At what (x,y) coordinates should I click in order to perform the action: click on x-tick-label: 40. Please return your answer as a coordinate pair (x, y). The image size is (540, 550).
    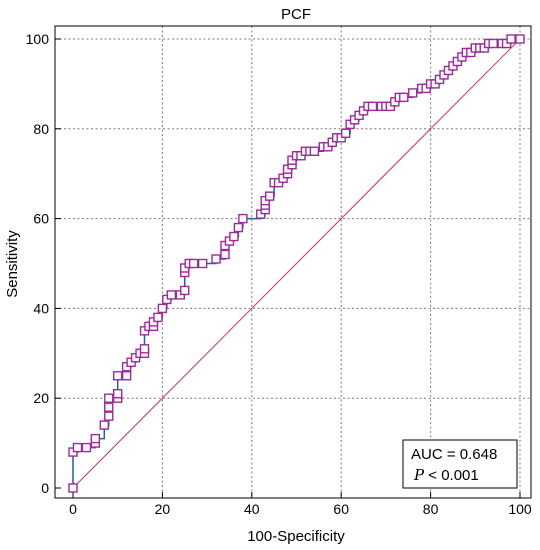
    Looking at the image, I should click on (252, 509).